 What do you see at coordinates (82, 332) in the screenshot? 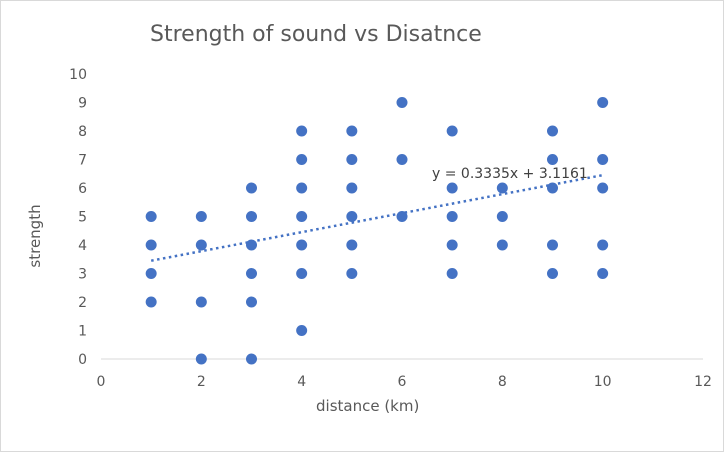
I see `y-tick-label: 1` at bounding box center [82, 332].